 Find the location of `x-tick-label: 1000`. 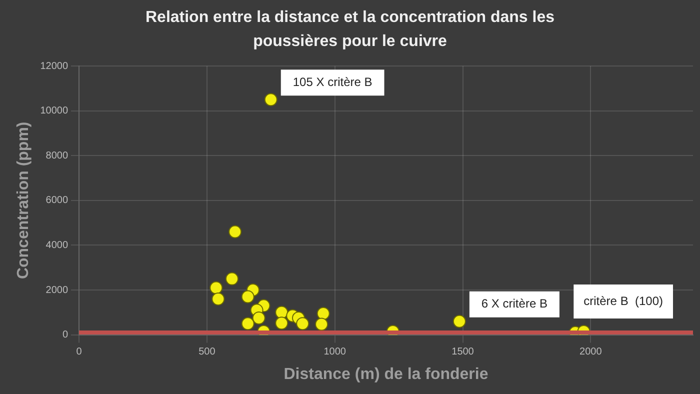

x-tick-label: 1000 is located at coordinates (335, 352).